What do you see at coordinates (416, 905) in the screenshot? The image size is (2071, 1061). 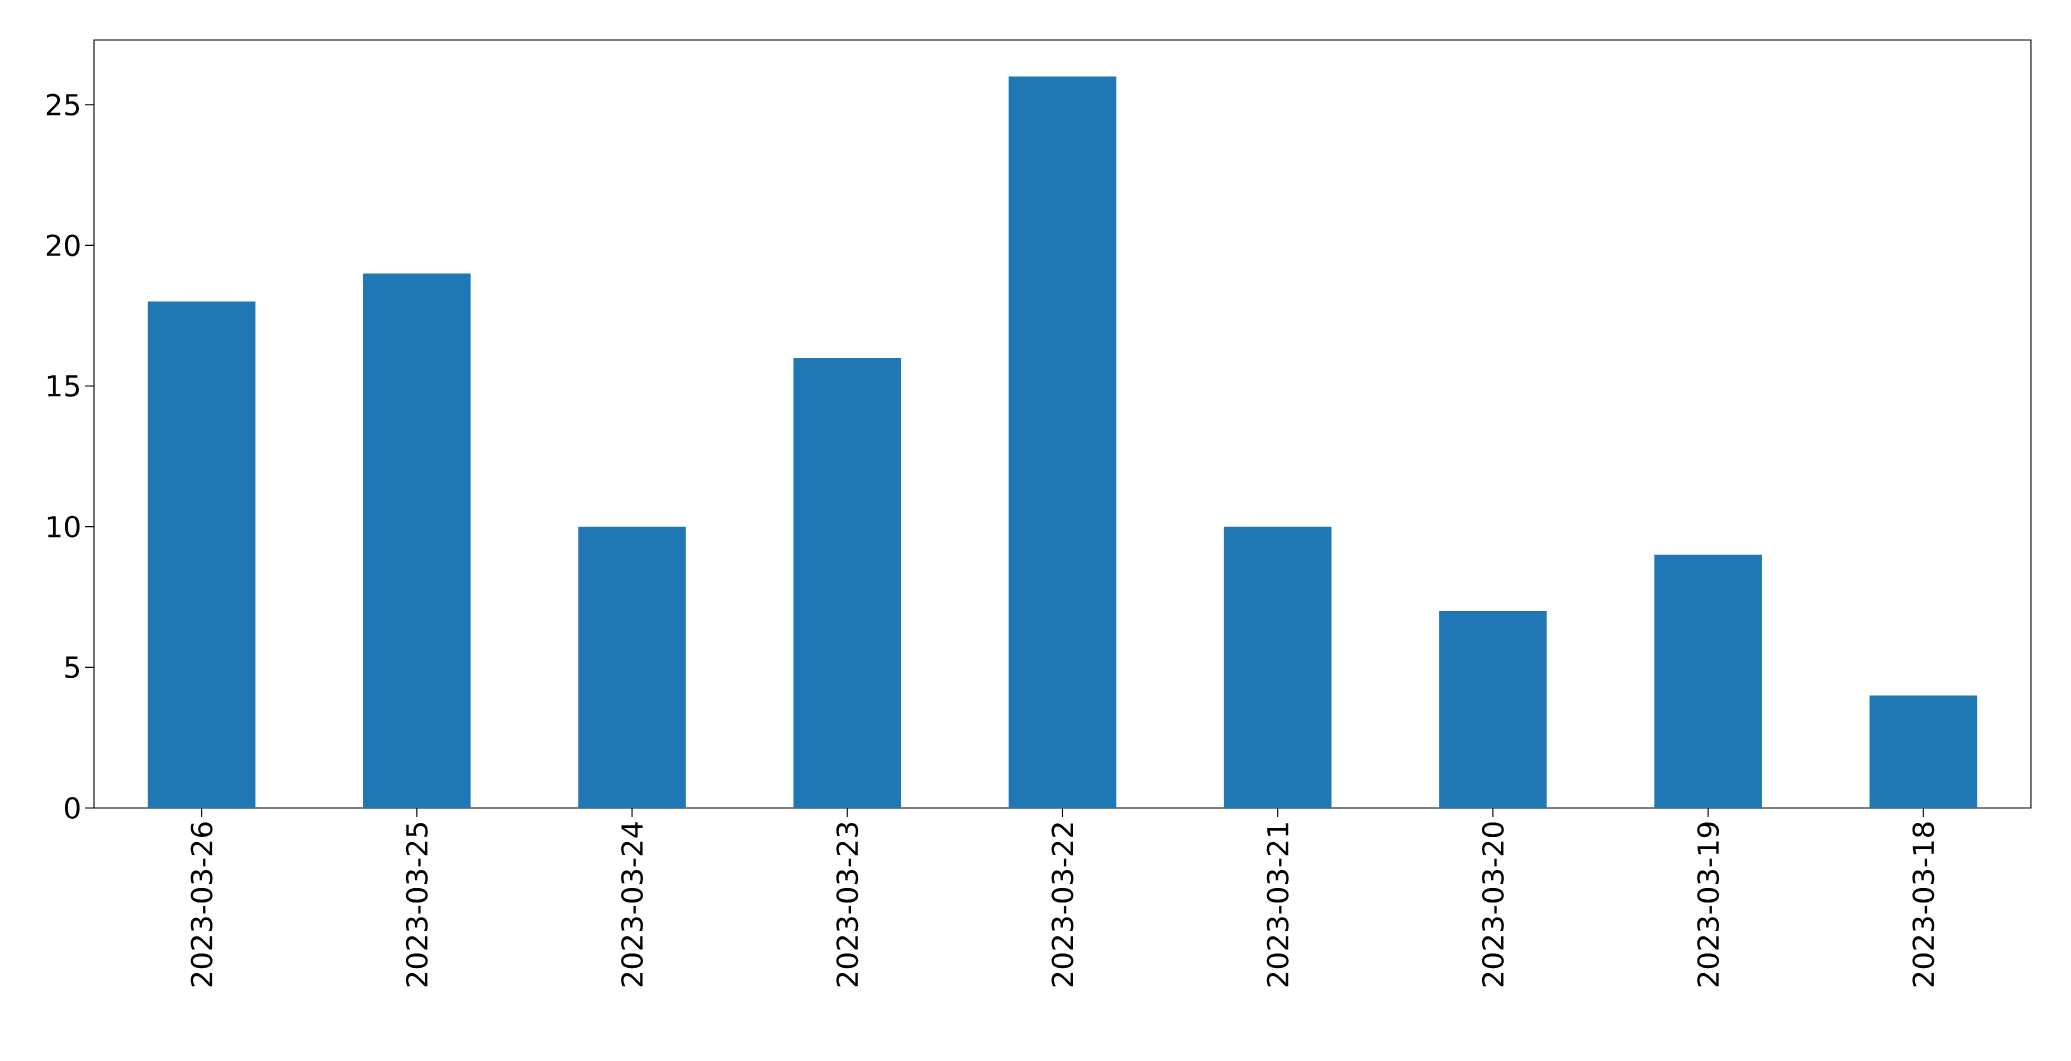 I see `x-tick-label: 2023-03-25` at bounding box center [416, 905].